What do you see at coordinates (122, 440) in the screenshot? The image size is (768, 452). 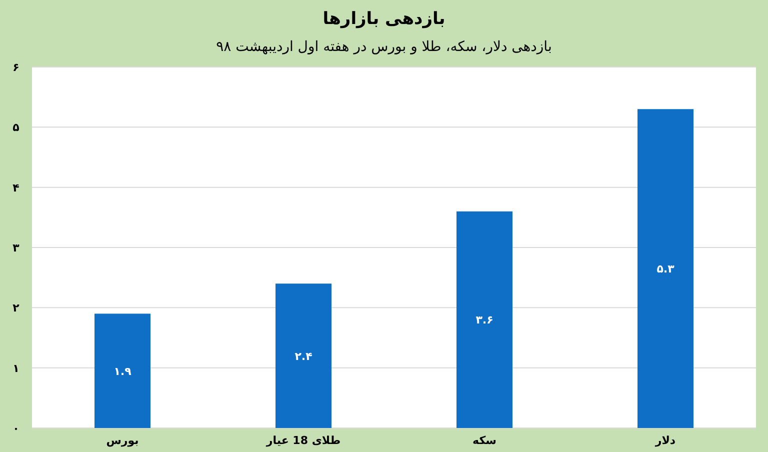 I see `x-tick-label: بورس` at bounding box center [122, 440].